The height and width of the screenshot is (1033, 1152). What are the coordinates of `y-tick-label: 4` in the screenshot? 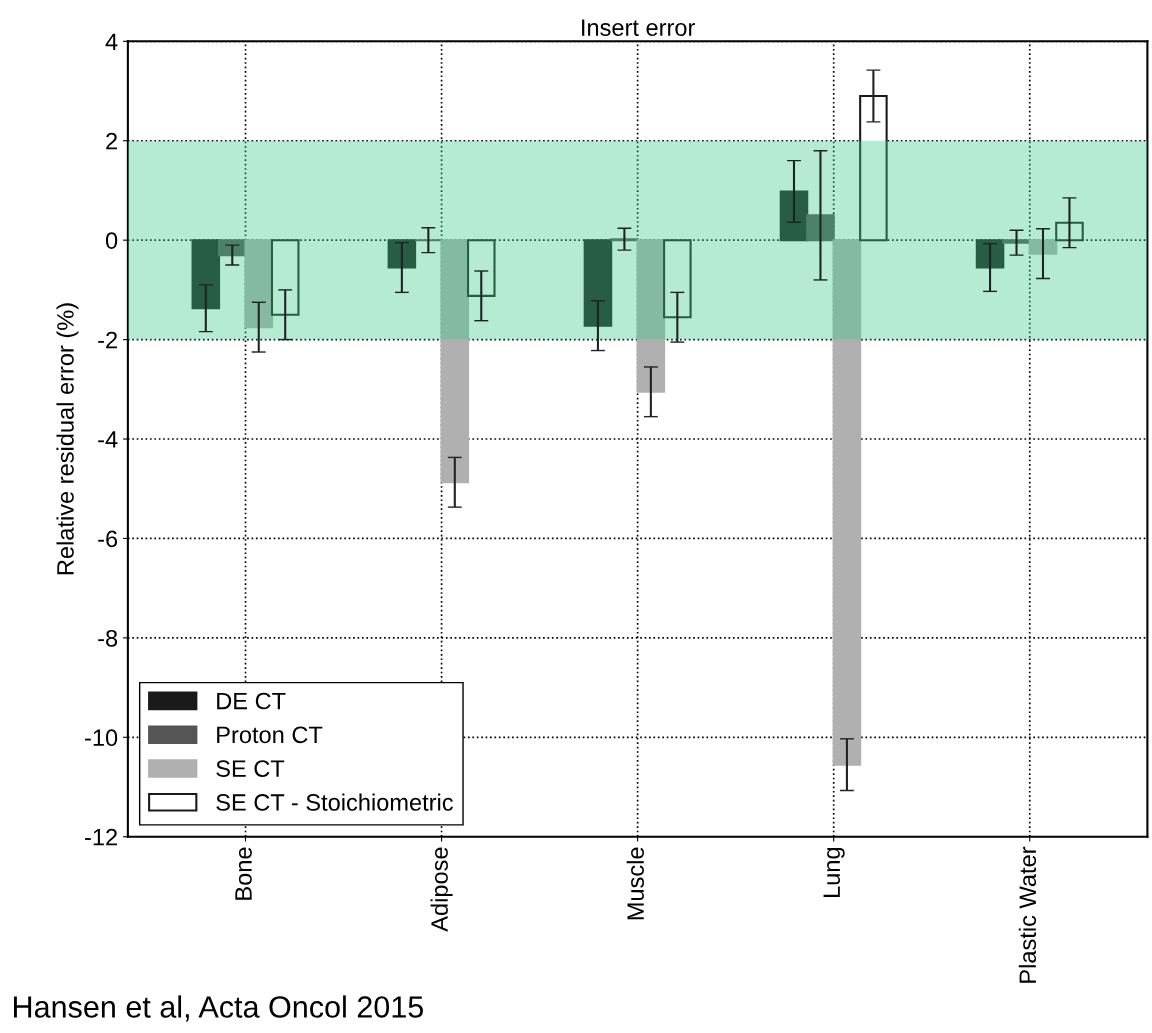 It's located at (111, 41).